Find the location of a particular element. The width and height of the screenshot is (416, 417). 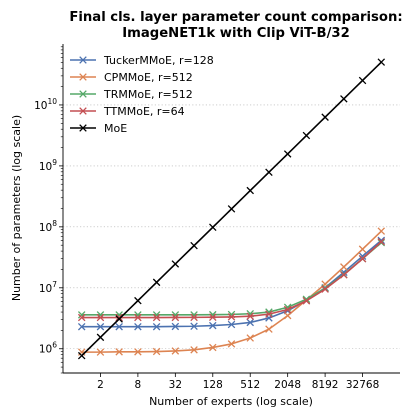

legend-item: CPMMoE, r=512 is located at coordinates (131, 77).